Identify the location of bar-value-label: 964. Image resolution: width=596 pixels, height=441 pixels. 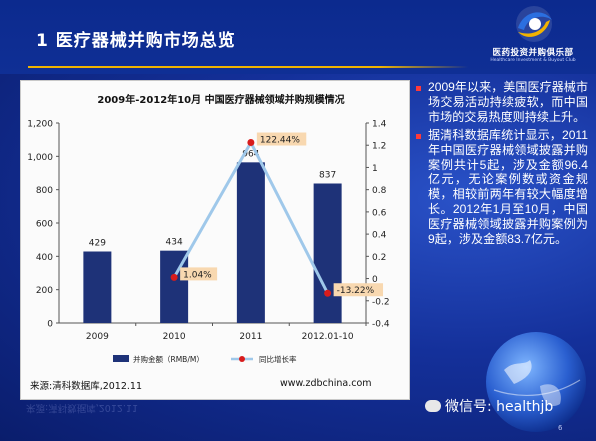
(250, 154).